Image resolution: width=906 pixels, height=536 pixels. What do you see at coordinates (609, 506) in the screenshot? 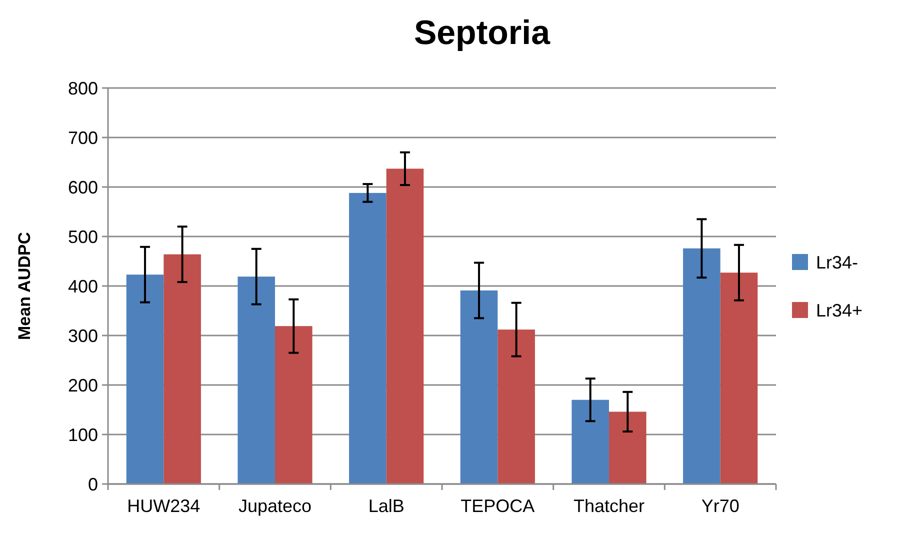
I see `x-tick-label: Thatcher` at bounding box center [609, 506].